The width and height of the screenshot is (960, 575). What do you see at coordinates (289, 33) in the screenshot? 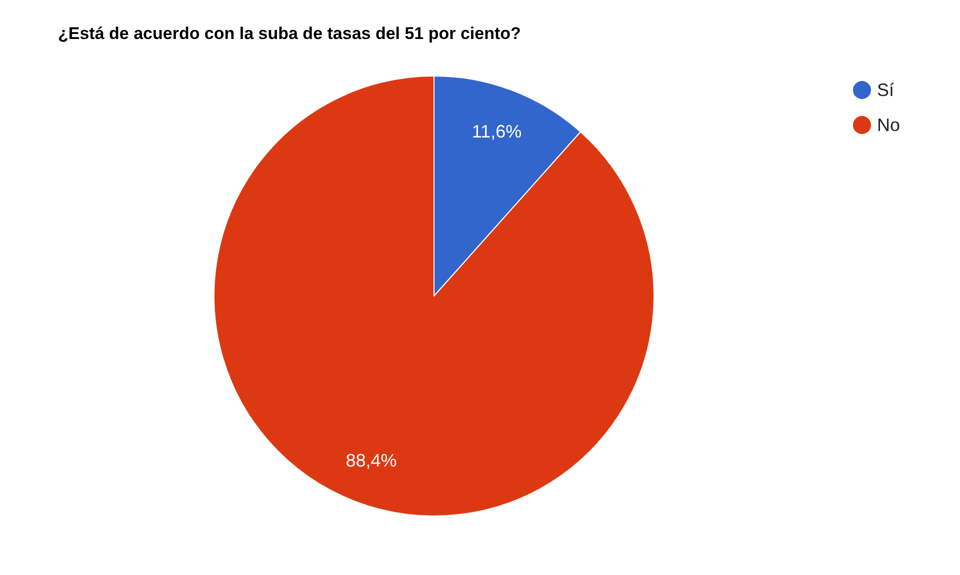
I see `chart-title: ¿Está de acuerdo con la suba de tasas del 51 por ciento?` at bounding box center [289, 33].